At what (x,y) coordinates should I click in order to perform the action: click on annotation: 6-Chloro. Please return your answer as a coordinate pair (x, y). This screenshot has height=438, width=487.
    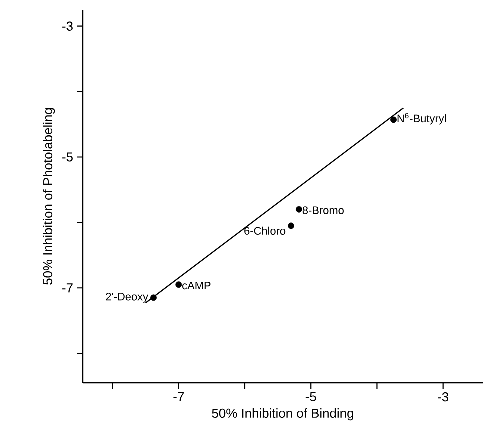
    Looking at the image, I should click on (265, 230).